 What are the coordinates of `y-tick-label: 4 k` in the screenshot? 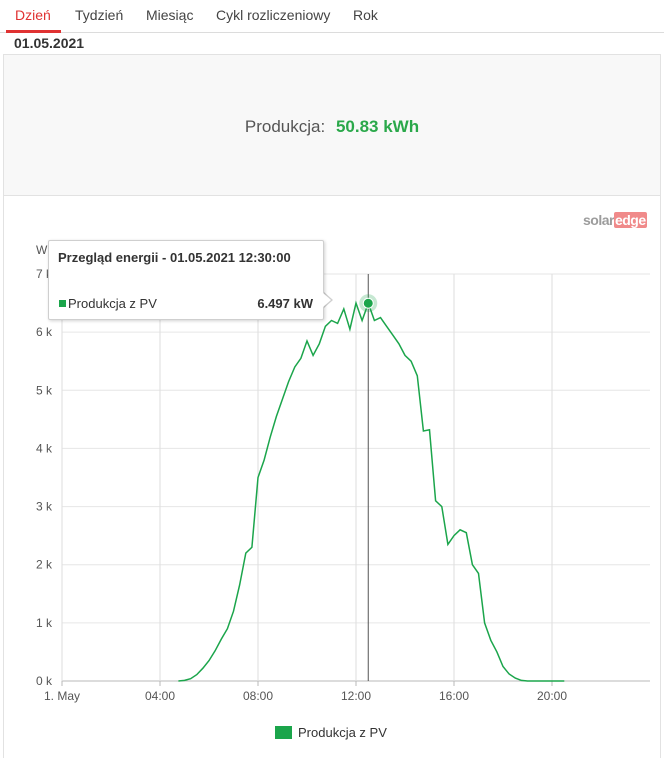 It's located at (44, 448).